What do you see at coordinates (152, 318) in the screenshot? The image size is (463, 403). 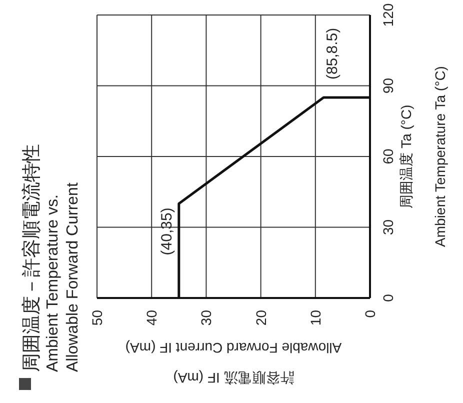 I see `x-tick-label: 40` at bounding box center [152, 318].